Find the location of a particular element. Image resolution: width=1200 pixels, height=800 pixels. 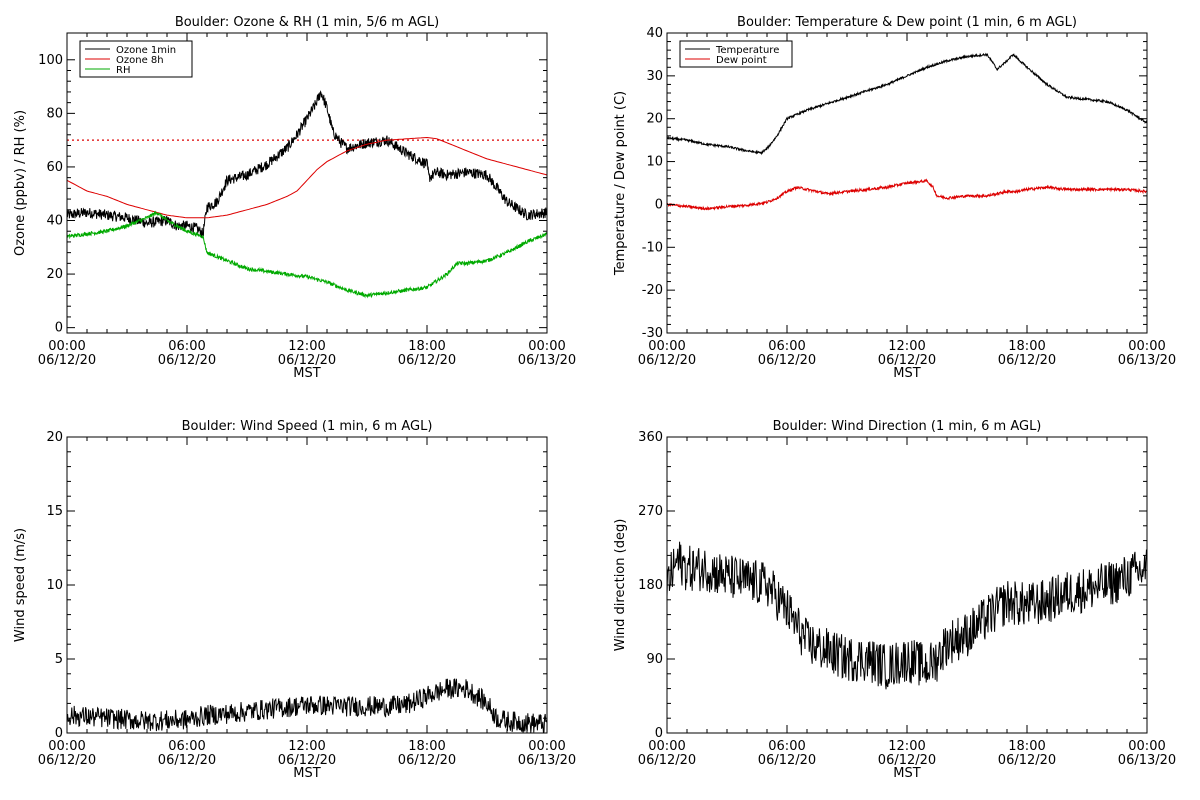

y-tick-label: 100 is located at coordinates (50, 60).